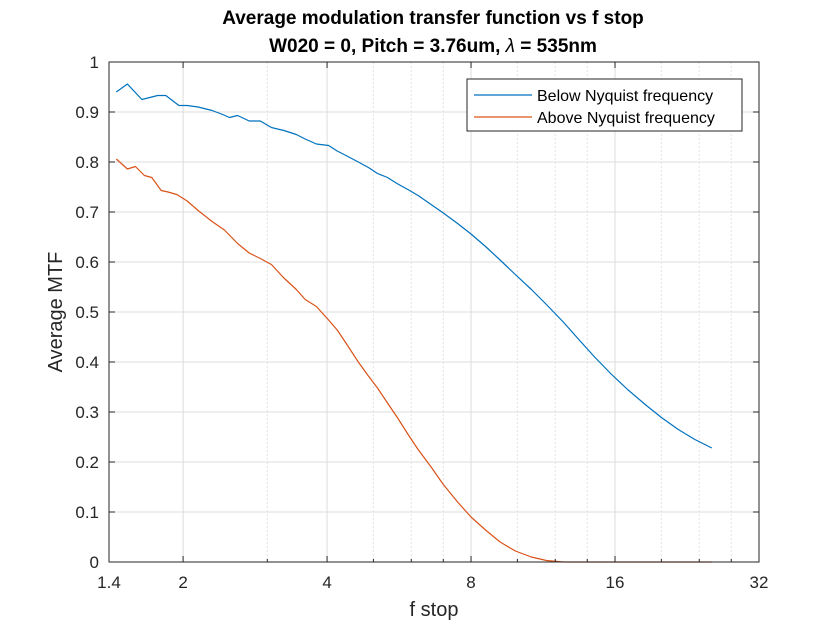 The width and height of the screenshot is (840, 630). What do you see at coordinates (109, 582) in the screenshot?
I see `x-tick-label: 1.4` at bounding box center [109, 582].